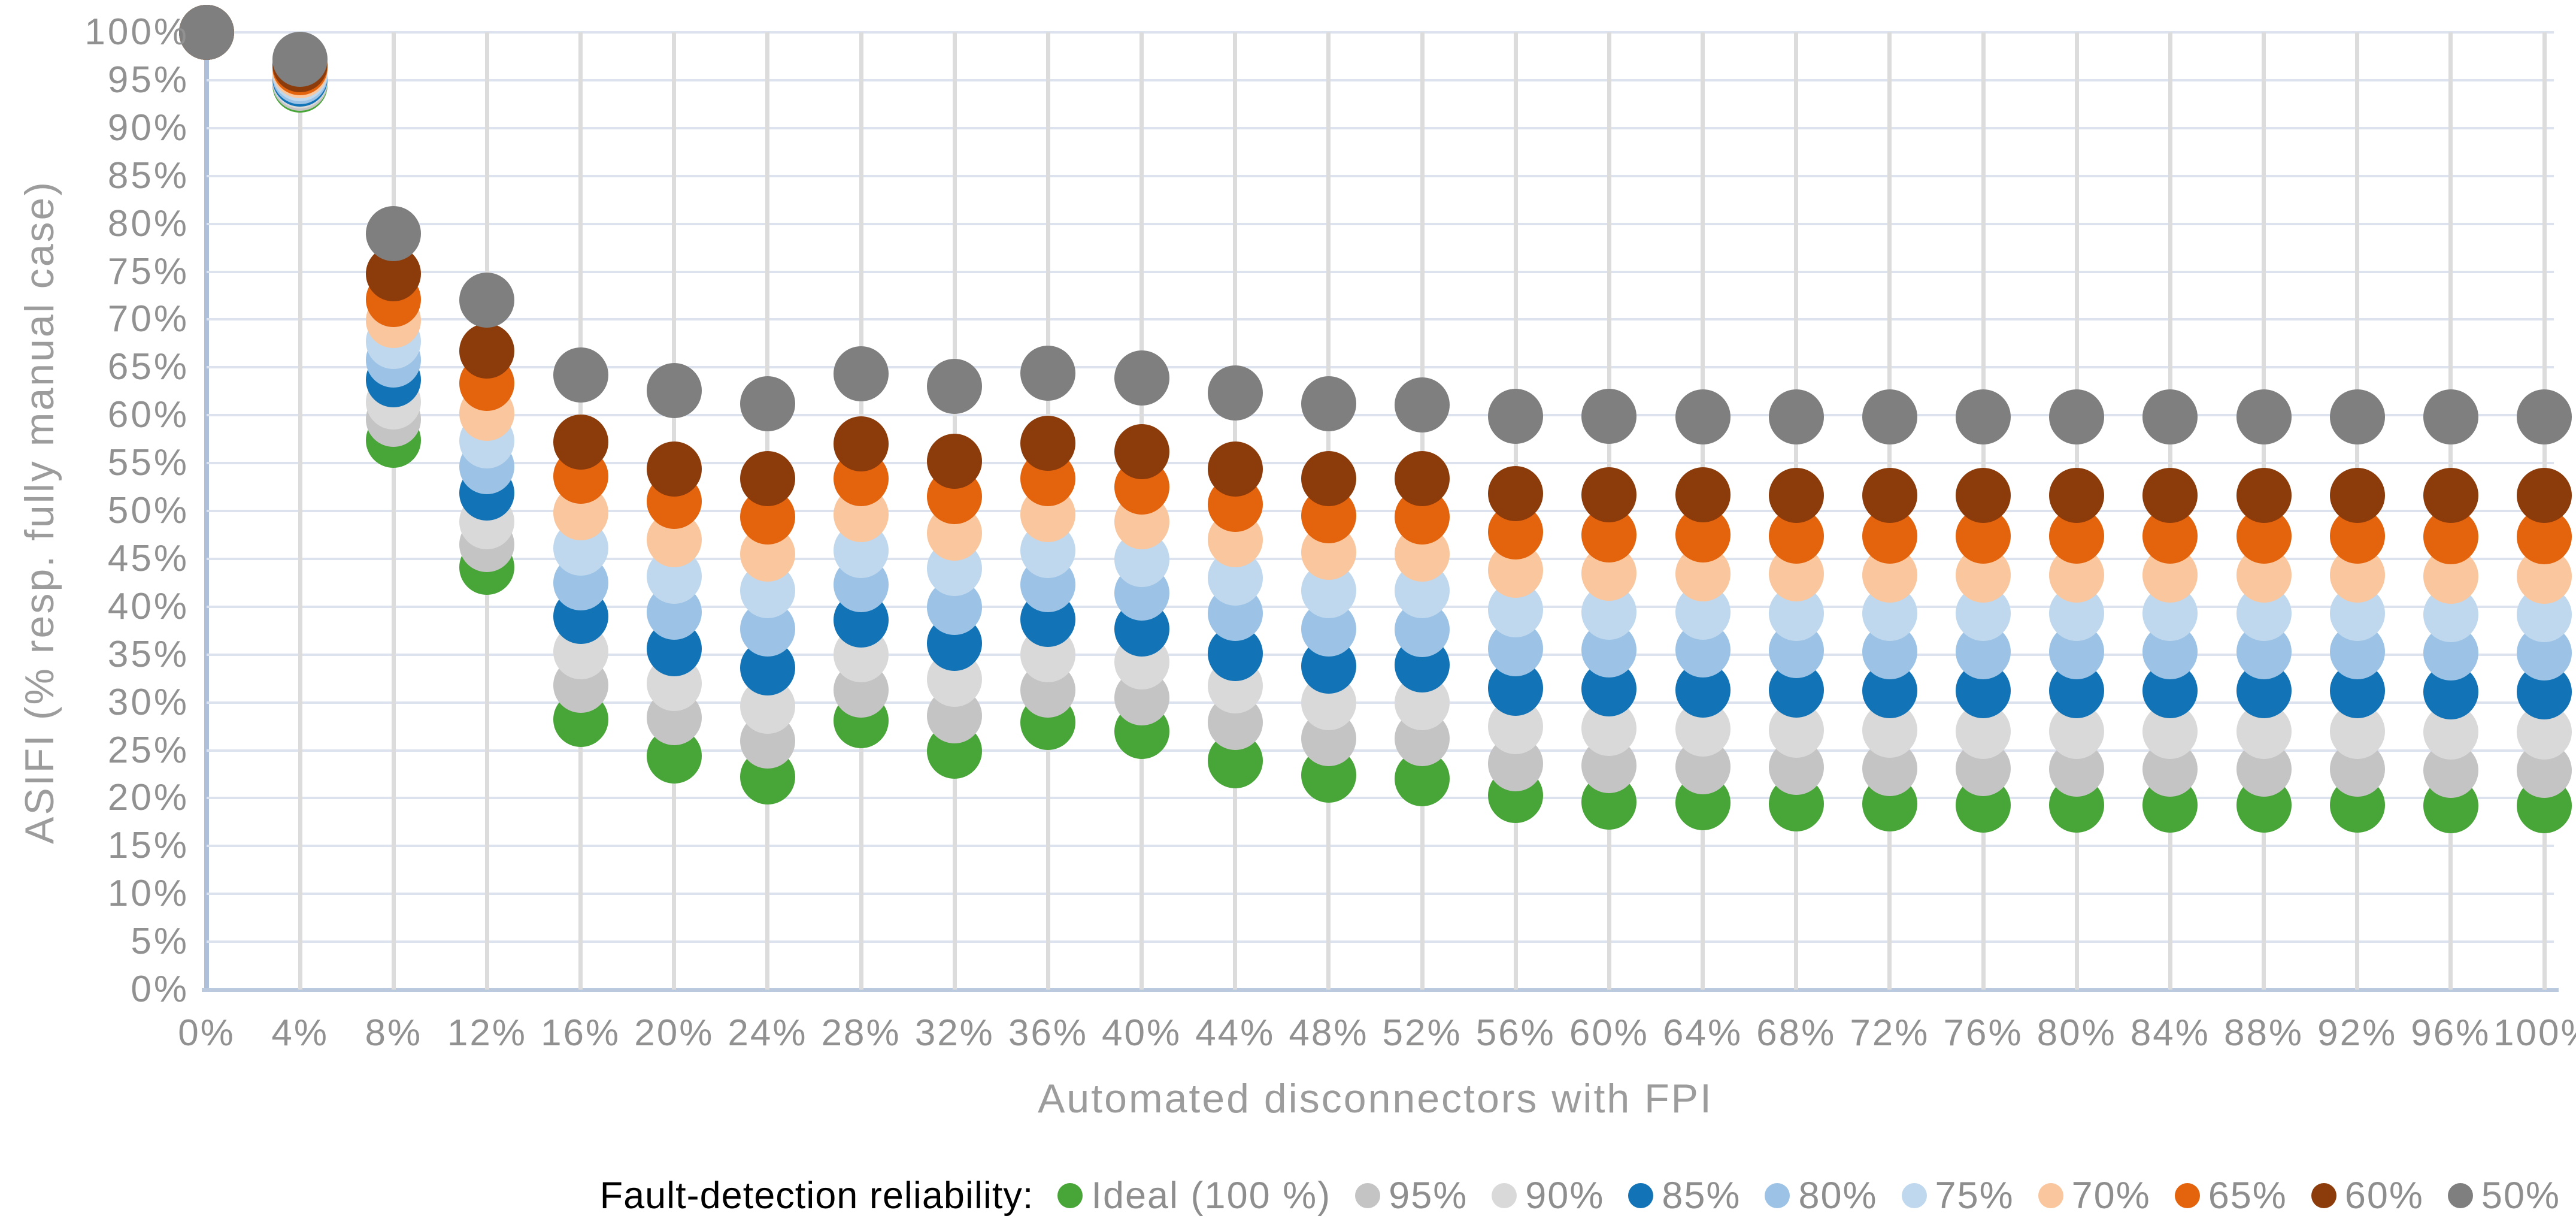 The height and width of the screenshot is (1231, 2576). What do you see at coordinates (148, 702) in the screenshot?
I see `y-tick-label: 30%` at bounding box center [148, 702].